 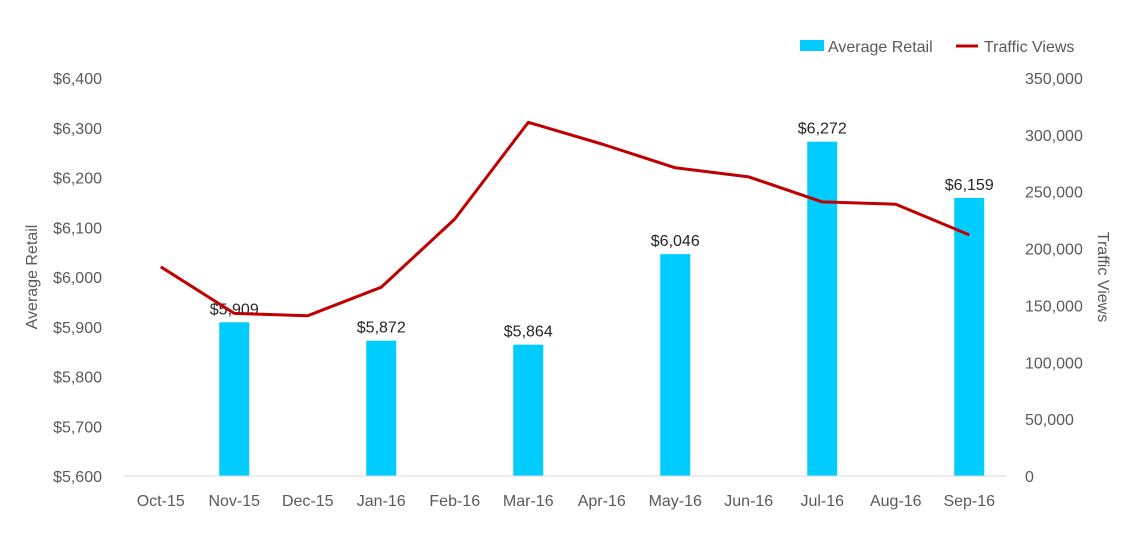 I want to click on y-right-tick-label: 200,000, so click(x=1054, y=250).